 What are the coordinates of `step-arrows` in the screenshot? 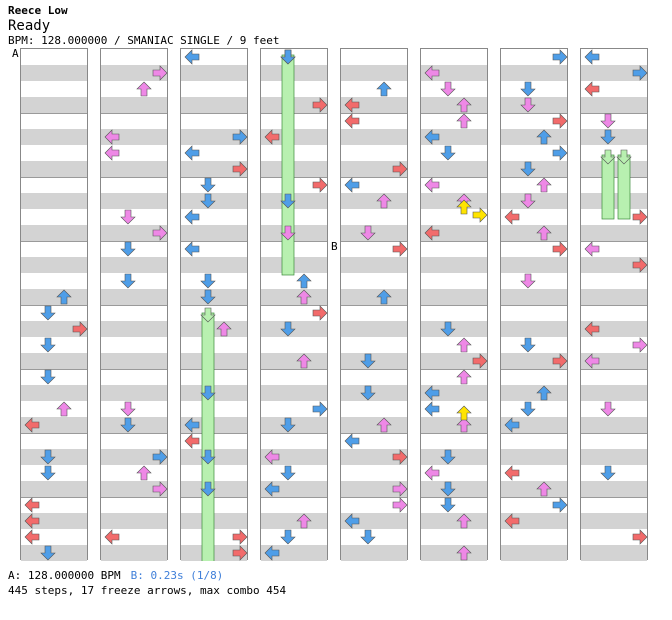 It's located at (136, 305).